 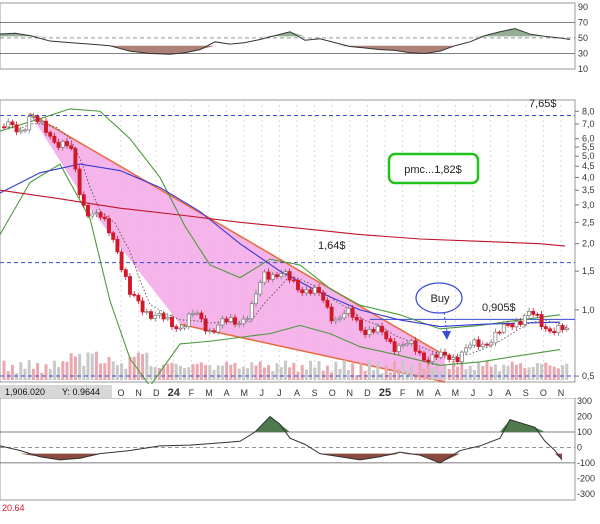 What do you see at coordinates (588, 166) in the screenshot?
I see `y-tick-label: 4,5` at bounding box center [588, 166].